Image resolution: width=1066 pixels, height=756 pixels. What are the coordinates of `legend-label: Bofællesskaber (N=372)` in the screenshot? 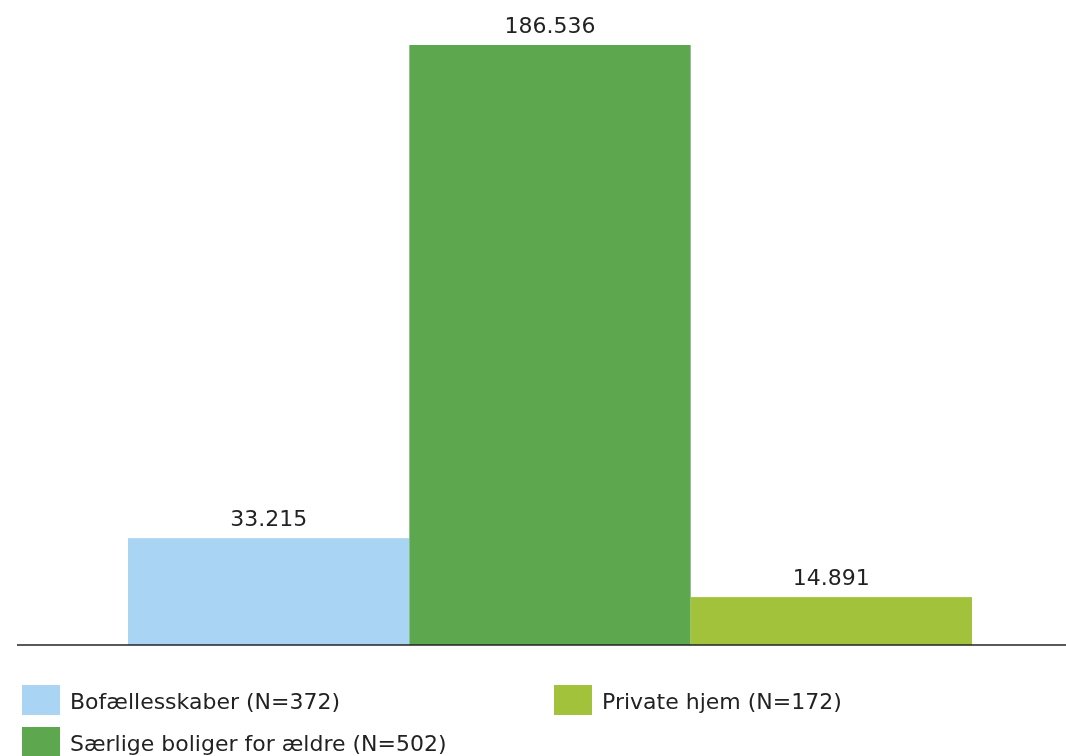 It's located at (205, 701).